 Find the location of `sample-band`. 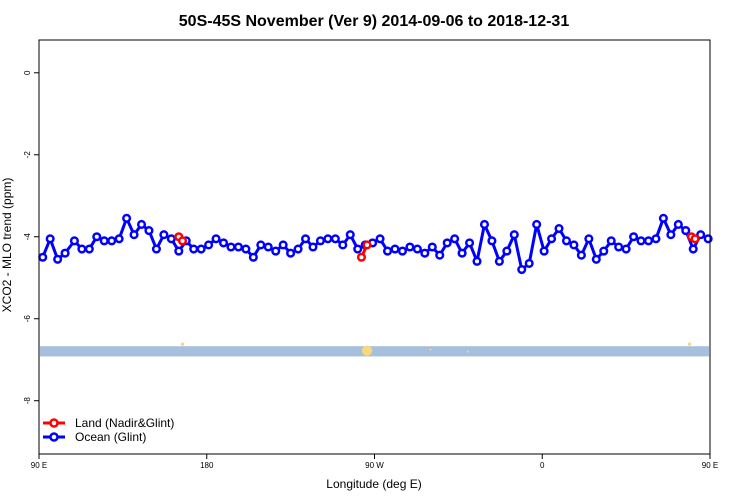

sample-band is located at coordinates (374, 351).